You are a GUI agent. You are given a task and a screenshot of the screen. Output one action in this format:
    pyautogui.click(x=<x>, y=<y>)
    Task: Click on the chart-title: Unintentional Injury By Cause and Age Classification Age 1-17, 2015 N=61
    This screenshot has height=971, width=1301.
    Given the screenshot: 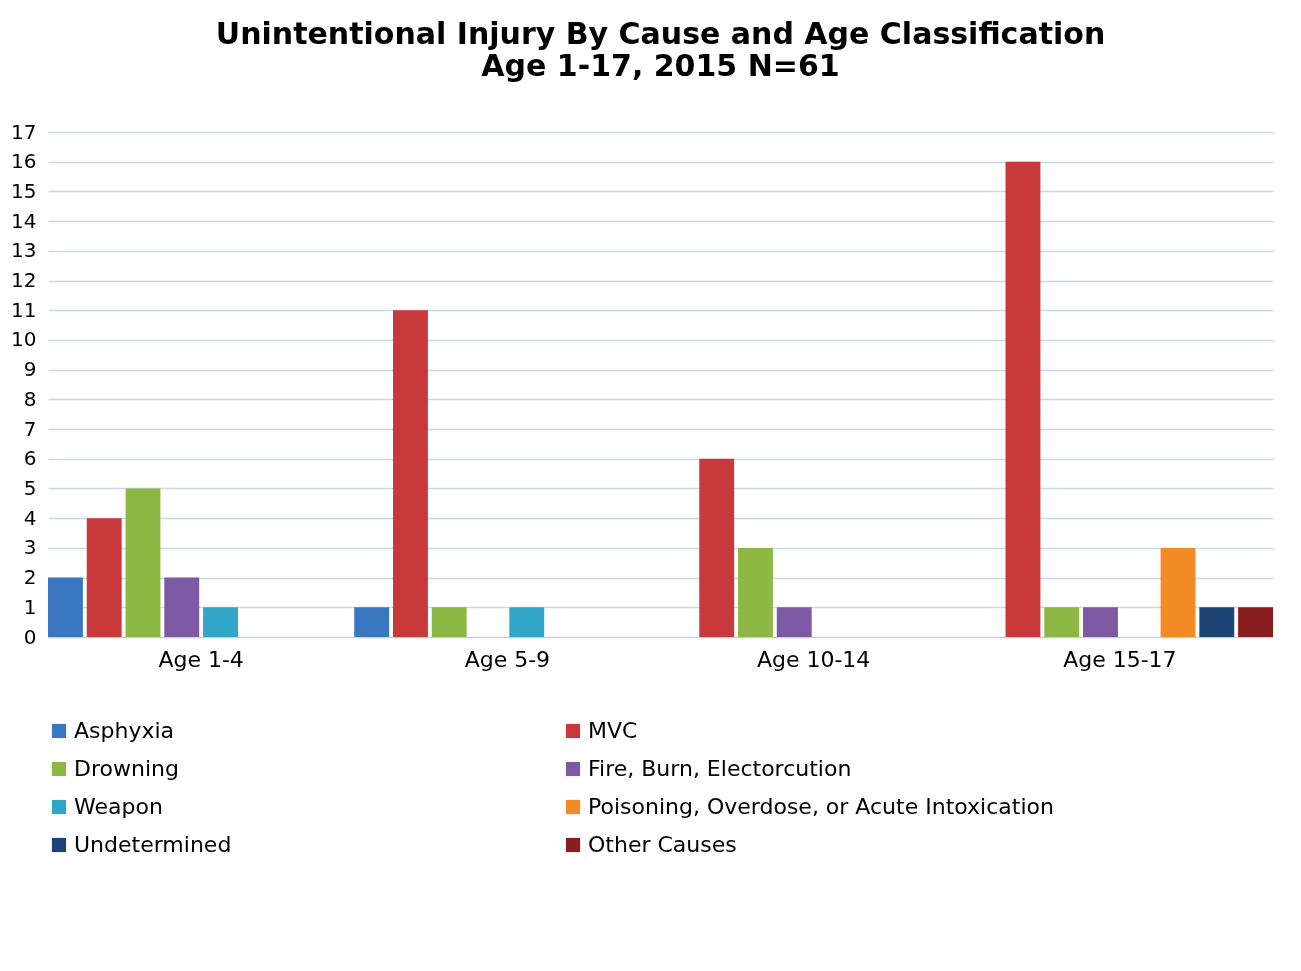 What is the action you would take?
    pyautogui.click(x=660, y=49)
    